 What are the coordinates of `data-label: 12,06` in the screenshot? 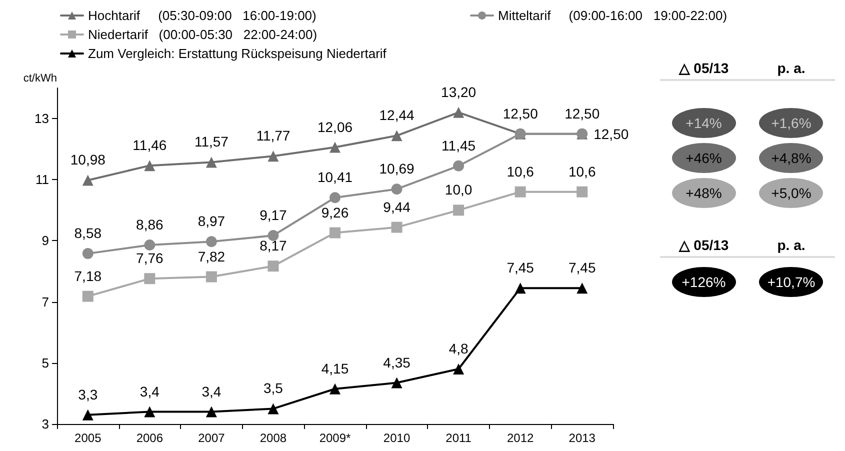 It's located at (335, 126).